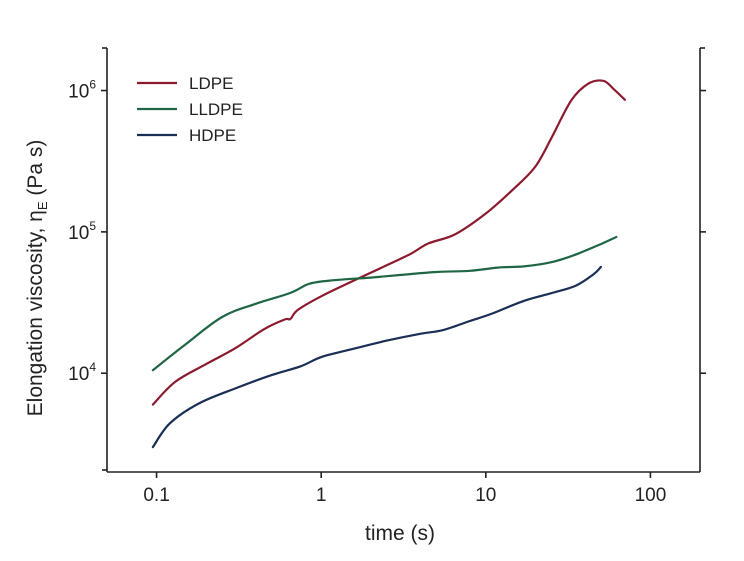 The width and height of the screenshot is (744, 561). I want to click on y-tick-exponent: 5, so click(92, 226).